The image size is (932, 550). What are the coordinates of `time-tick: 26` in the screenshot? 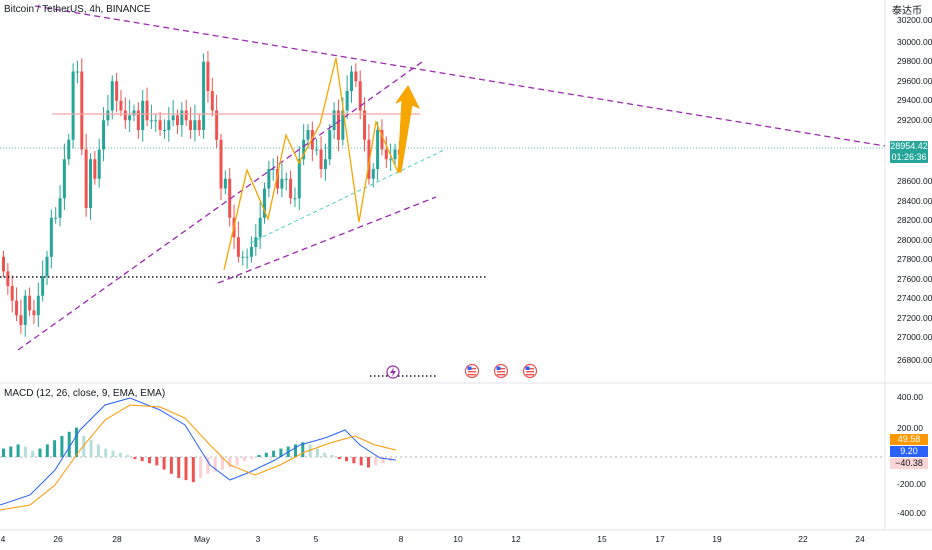 It's located at (58, 539).